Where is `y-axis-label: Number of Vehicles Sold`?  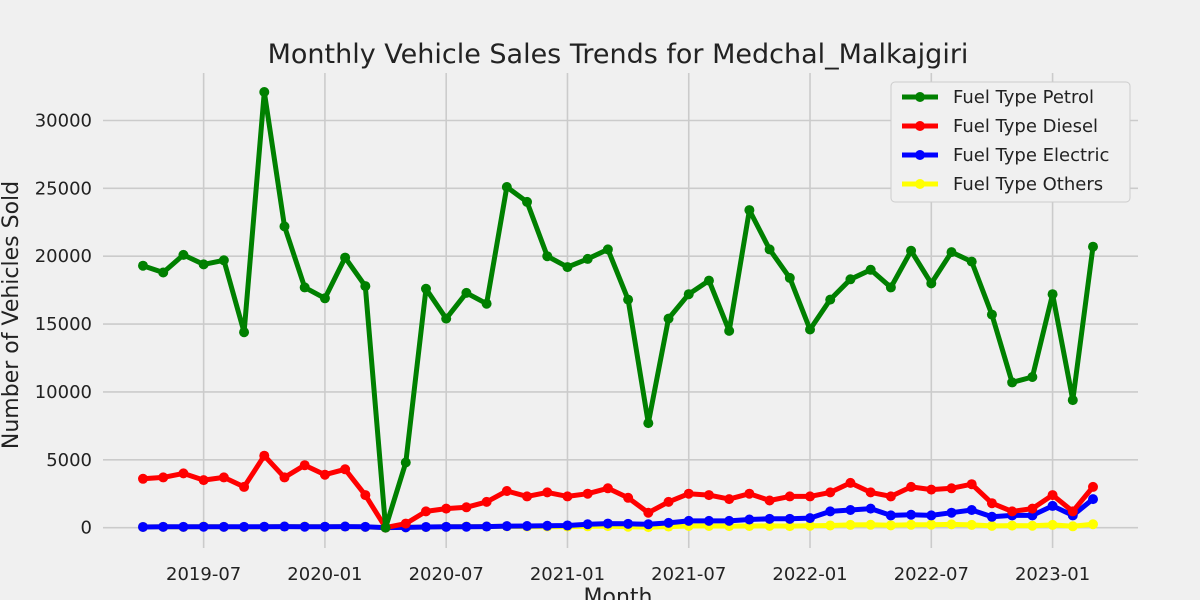
y-axis-label: Number of Vehicles Sold is located at coordinates (12, 315).